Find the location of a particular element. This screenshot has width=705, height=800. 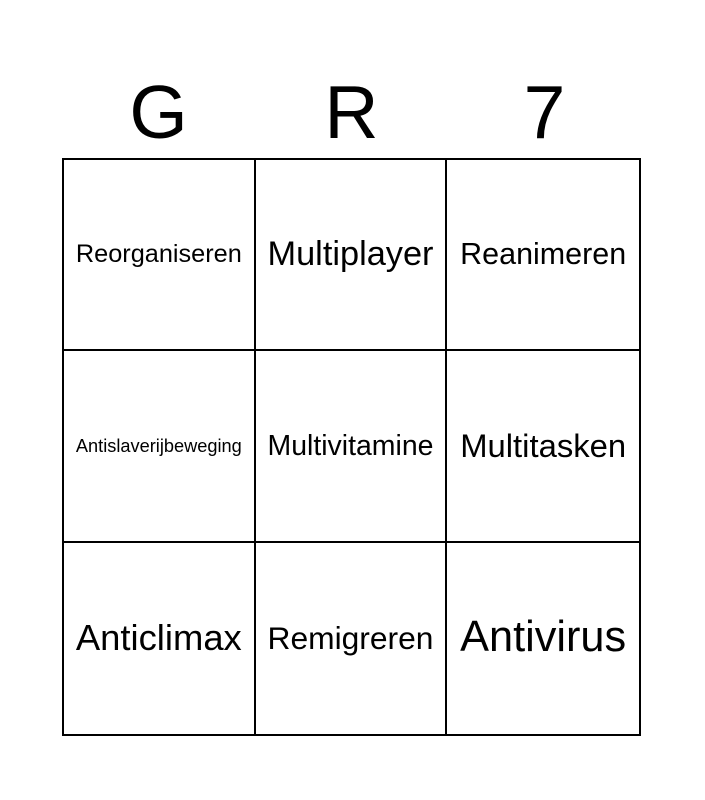

bingo-cell-r3c2: Remigreren is located at coordinates (351, 638).